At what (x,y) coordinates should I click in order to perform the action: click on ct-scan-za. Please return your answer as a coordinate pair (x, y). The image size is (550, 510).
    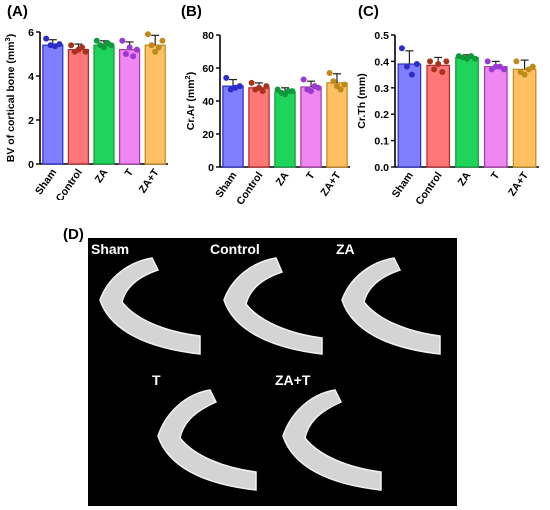
    Looking at the image, I should click on (391, 306).